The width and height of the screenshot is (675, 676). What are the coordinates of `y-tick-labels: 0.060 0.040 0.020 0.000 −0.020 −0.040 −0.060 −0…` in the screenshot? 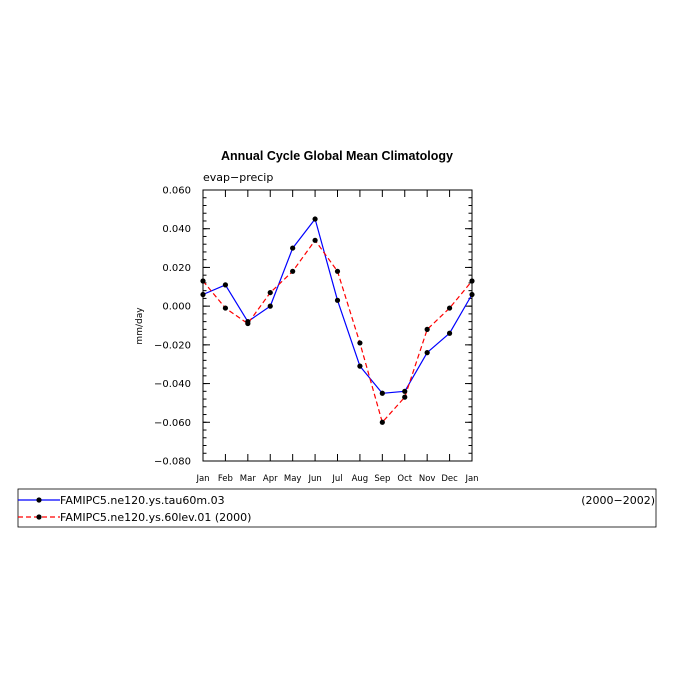 It's located at (172, 327).